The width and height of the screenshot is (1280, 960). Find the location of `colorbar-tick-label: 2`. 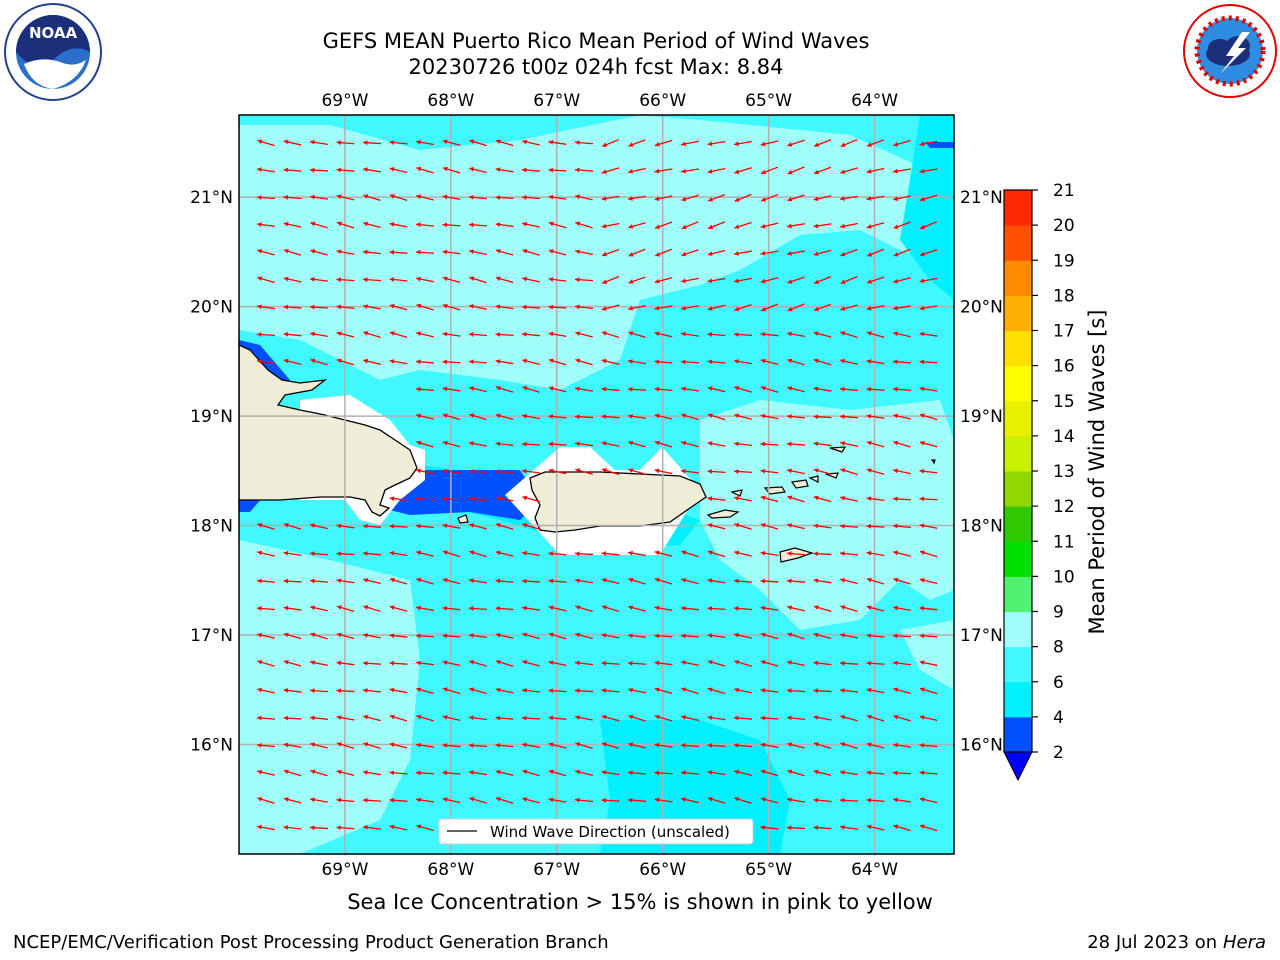

colorbar-tick-label: 2 is located at coordinates (1058, 753).